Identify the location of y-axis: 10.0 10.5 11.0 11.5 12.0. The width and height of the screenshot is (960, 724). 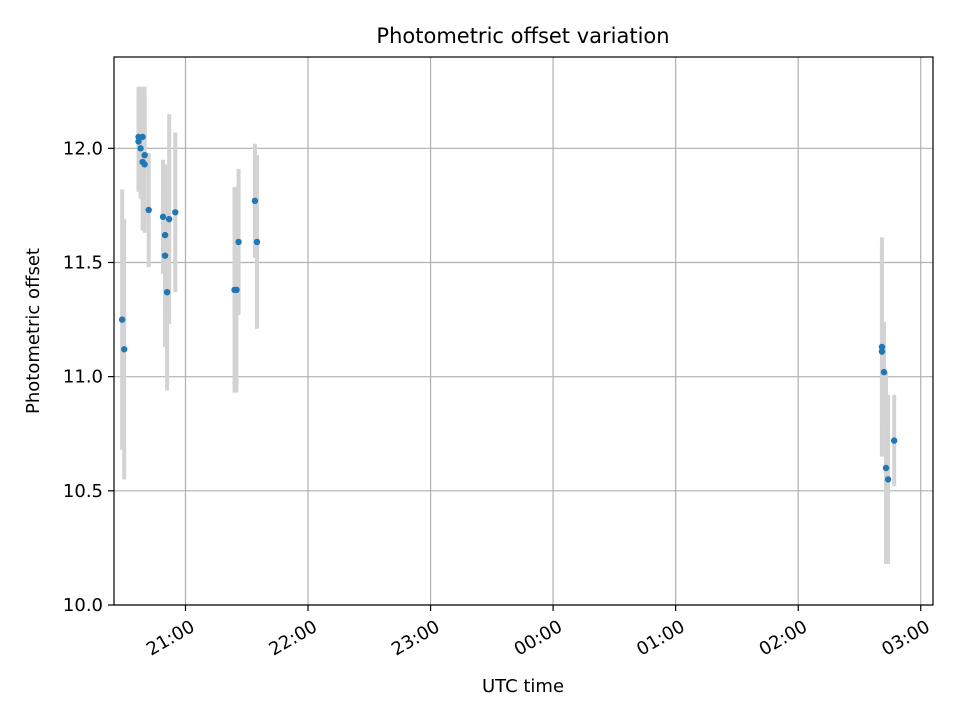
(88, 377).